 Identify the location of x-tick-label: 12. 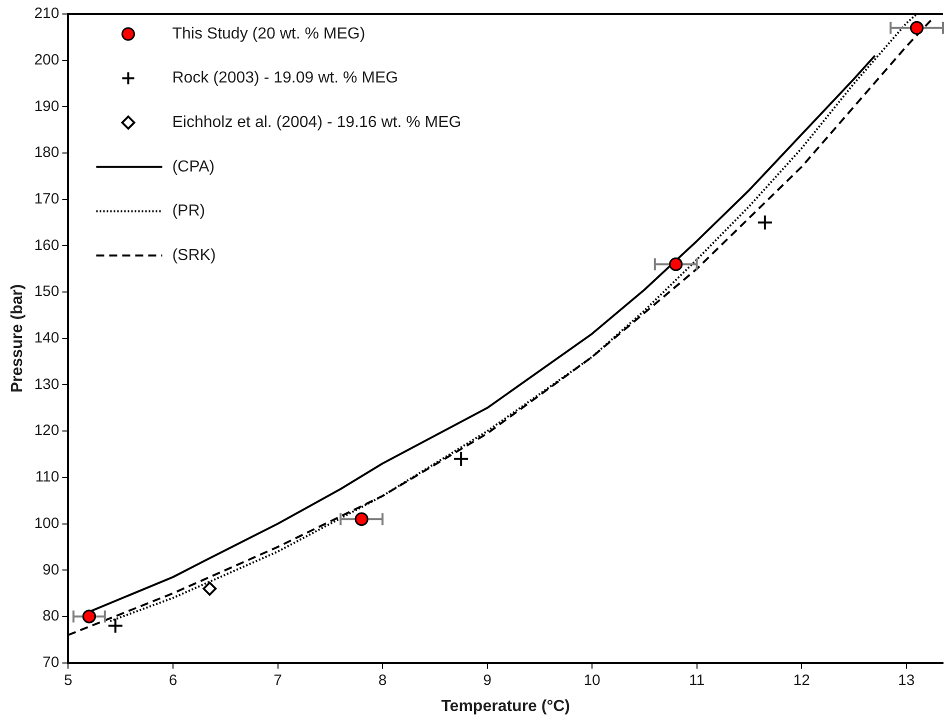
(801, 680).